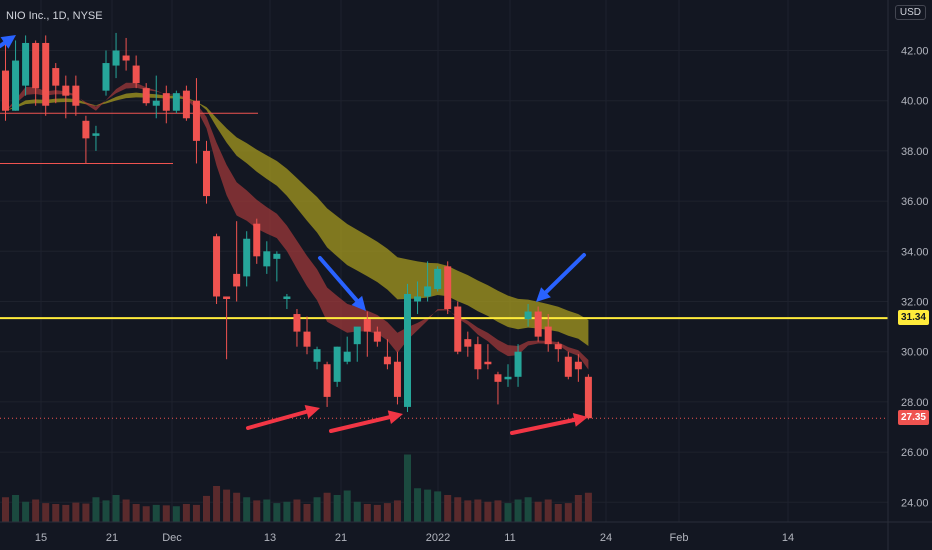  Describe the element at coordinates (910, 12) in the screenshot. I see `currency-label: USD` at that location.